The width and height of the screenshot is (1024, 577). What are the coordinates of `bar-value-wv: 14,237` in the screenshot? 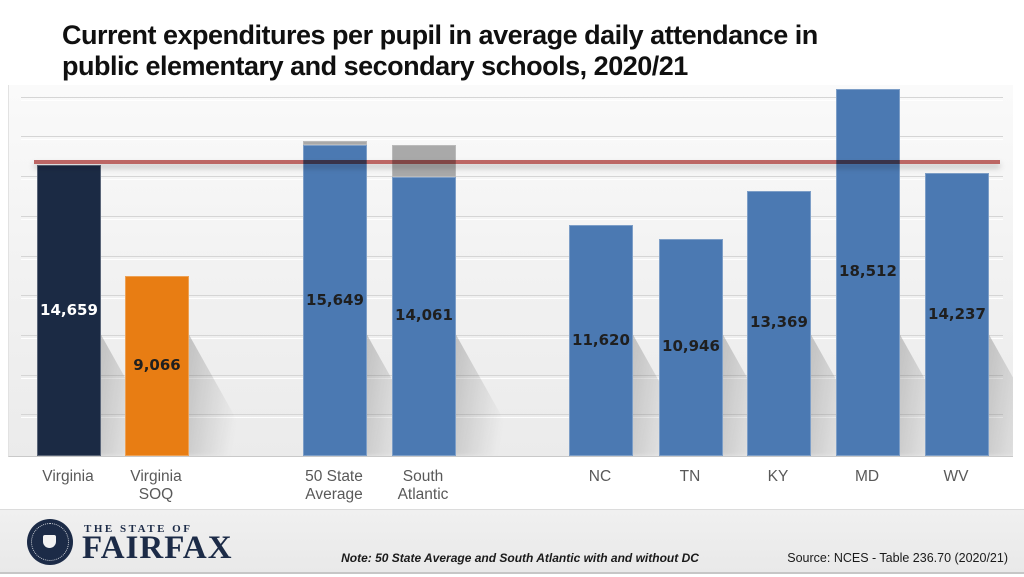 It's located at (957, 313).